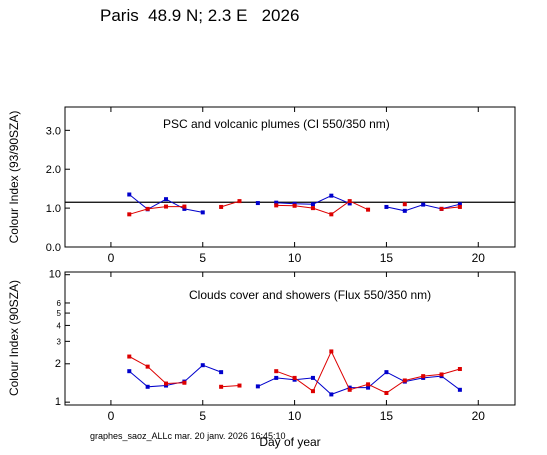  Describe the element at coordinates (59, 313) in the screenshot. I see `y-tick-label: 5` at that location.